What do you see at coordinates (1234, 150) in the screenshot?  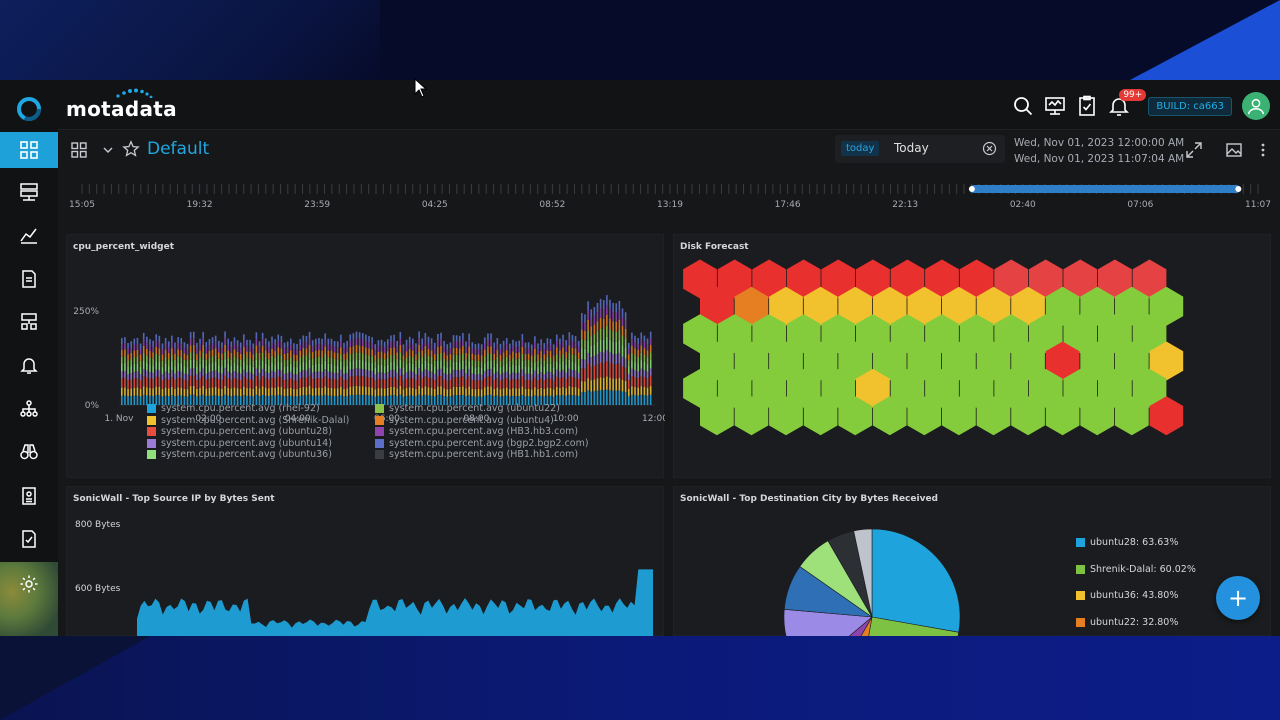 I see `export-image-icon` at bounding box center [1234, 150].